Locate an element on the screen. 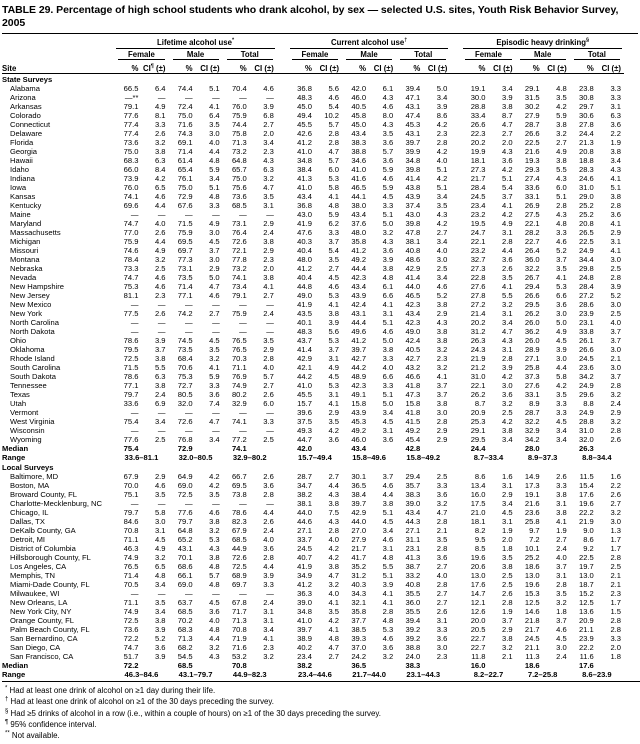 The image size is (640, 744). value-cell: 47.4 is located at coordinates (413, 115).